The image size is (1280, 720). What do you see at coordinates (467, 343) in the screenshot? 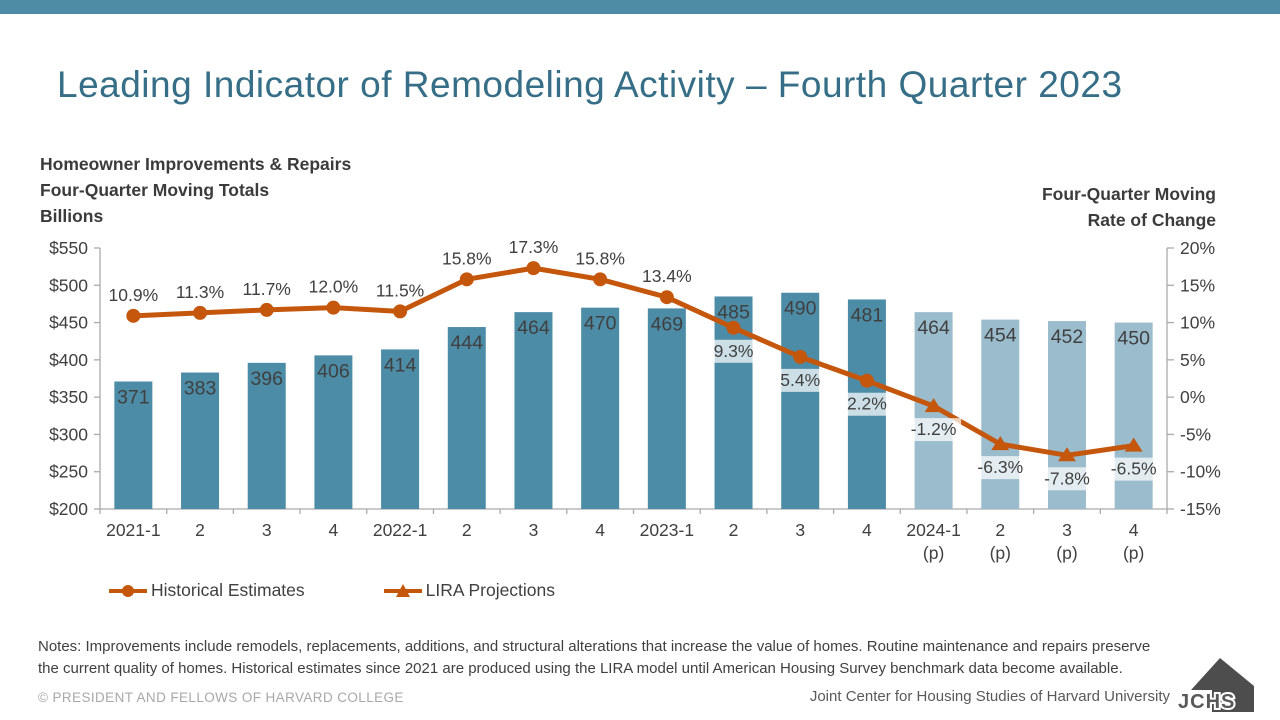
I see `bar-value-label: 444` at bounding box center [467, 343].